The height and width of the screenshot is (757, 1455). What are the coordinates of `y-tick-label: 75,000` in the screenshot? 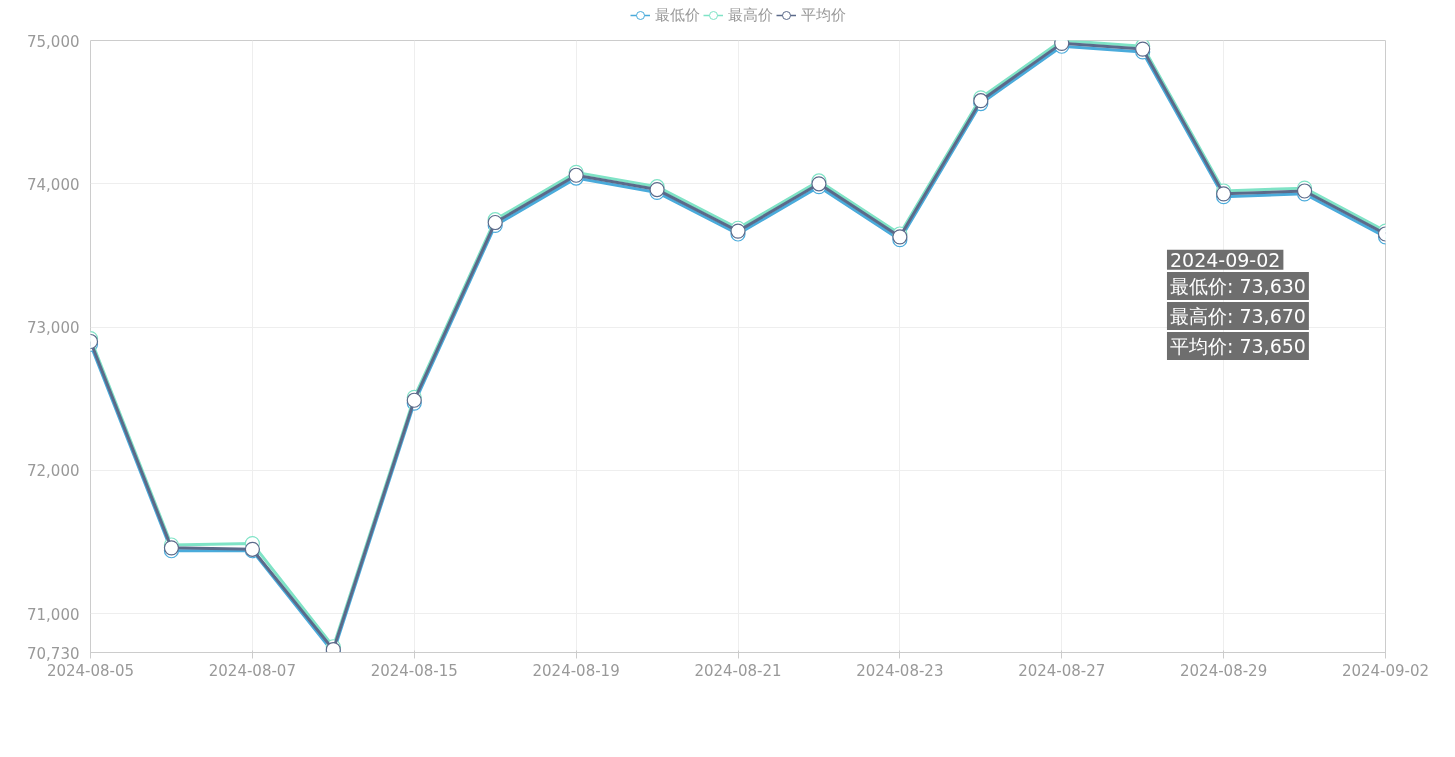 It's located at (53, 41).